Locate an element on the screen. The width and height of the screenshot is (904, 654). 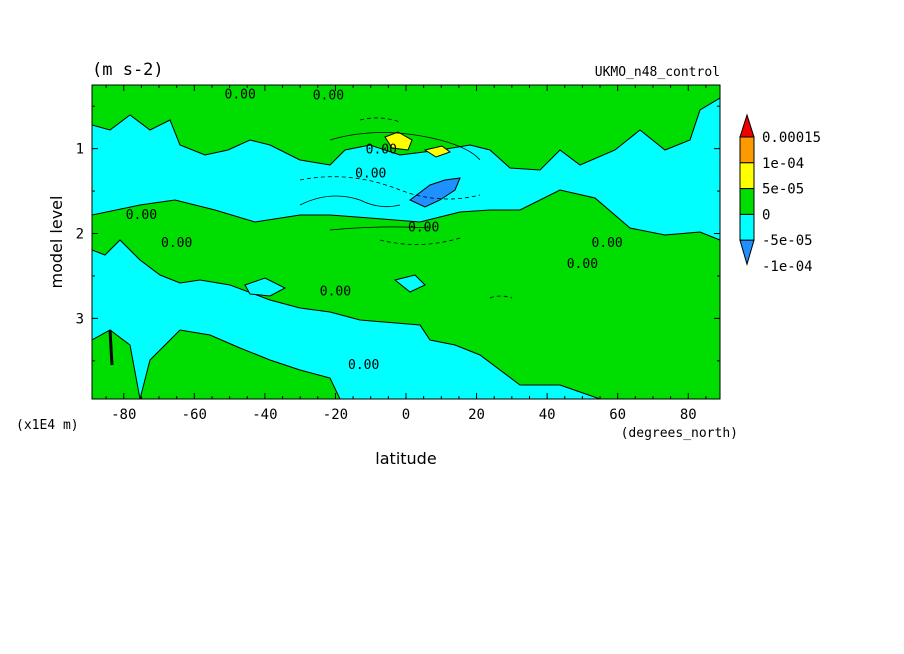
y-tick-label: 3 is located at coordinates (80, 319).